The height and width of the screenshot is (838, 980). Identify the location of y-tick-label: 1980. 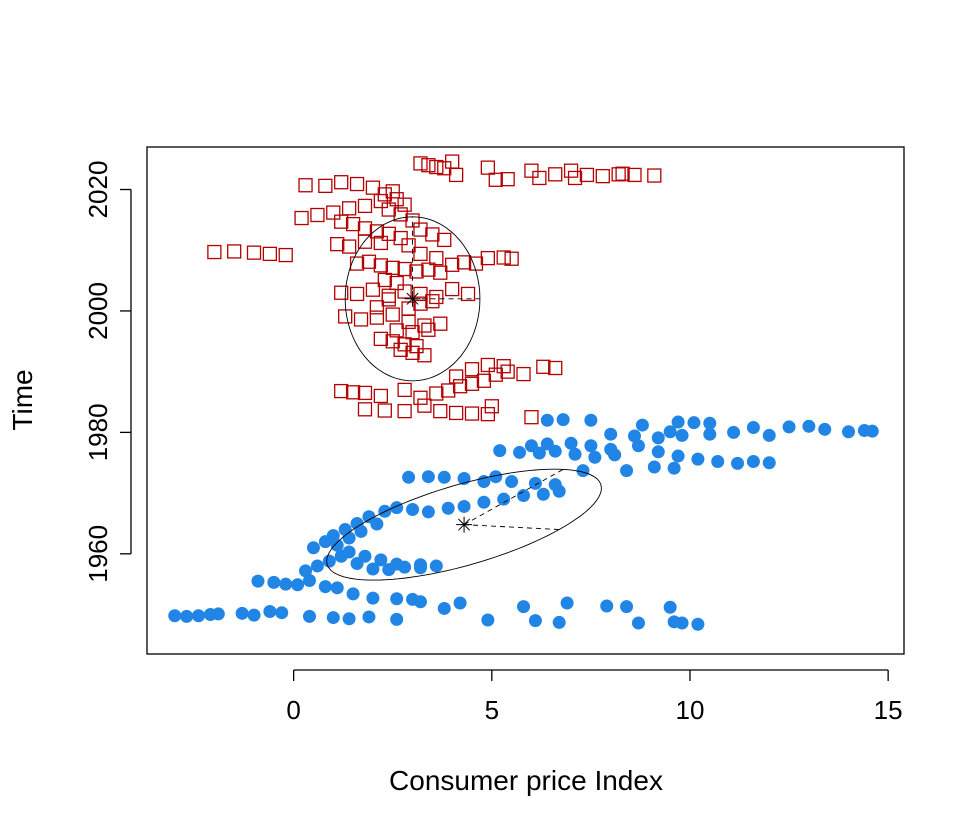
(98, 432).